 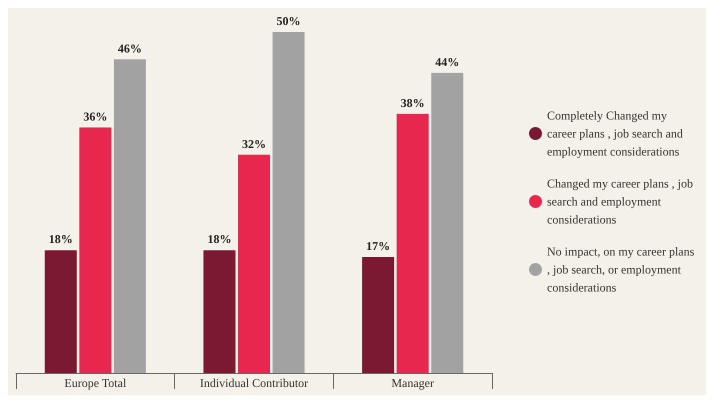 I want to click on legend-label: Completely Changed my career plans , job search and employment considerations, so click(x=616, y=133).